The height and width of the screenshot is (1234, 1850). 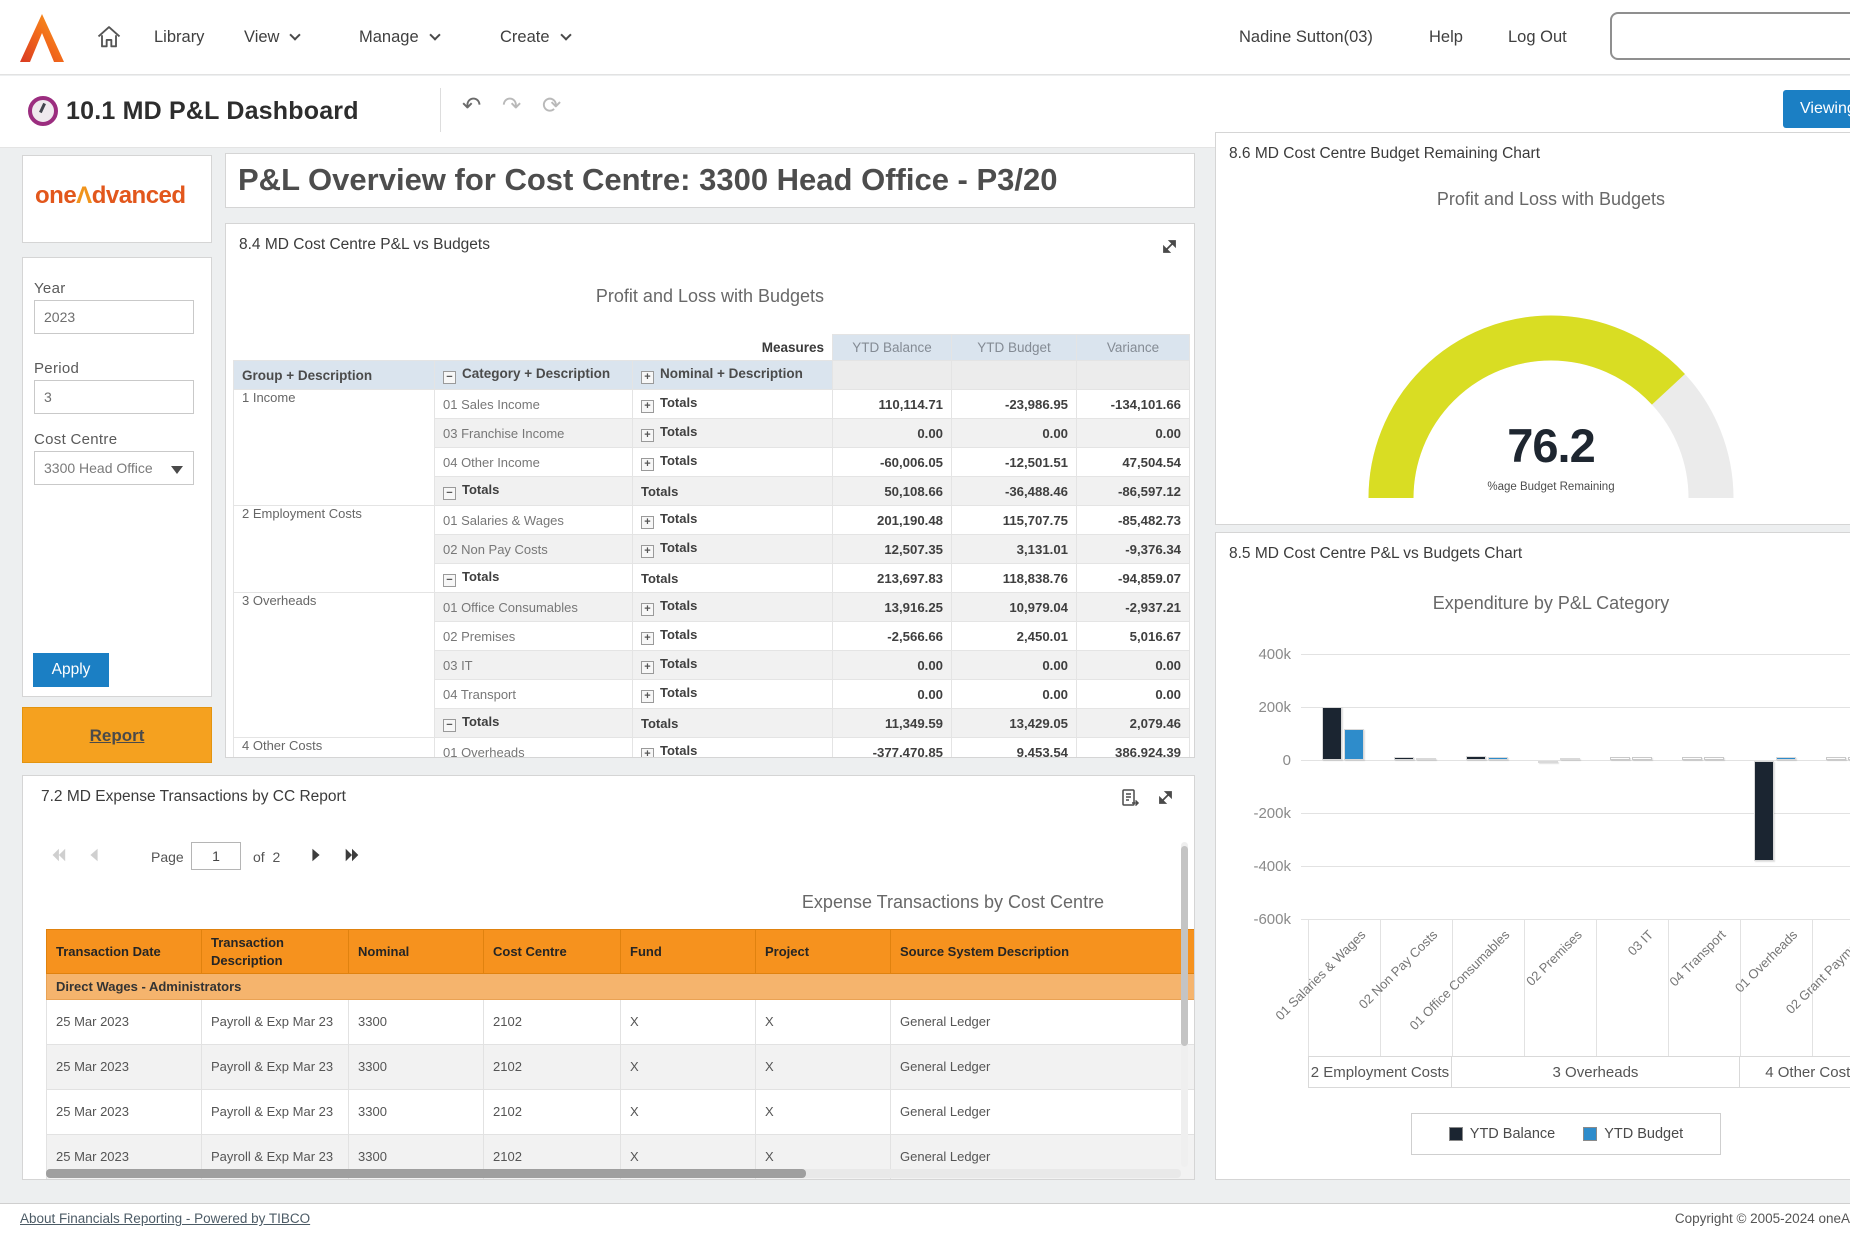 I want to click on nav-item-view: View, so click(x=273, y=37).